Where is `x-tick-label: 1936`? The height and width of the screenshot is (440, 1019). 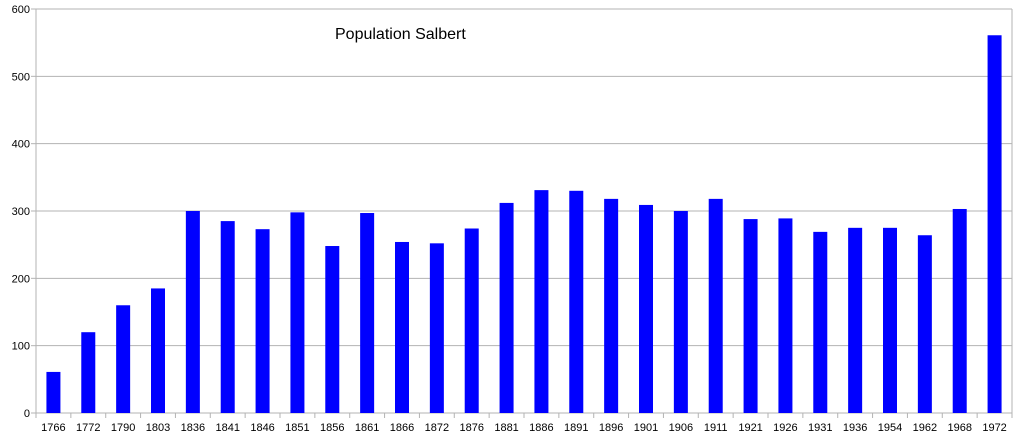
x-tick-label: 1936 is located at coordinates (855, 428).